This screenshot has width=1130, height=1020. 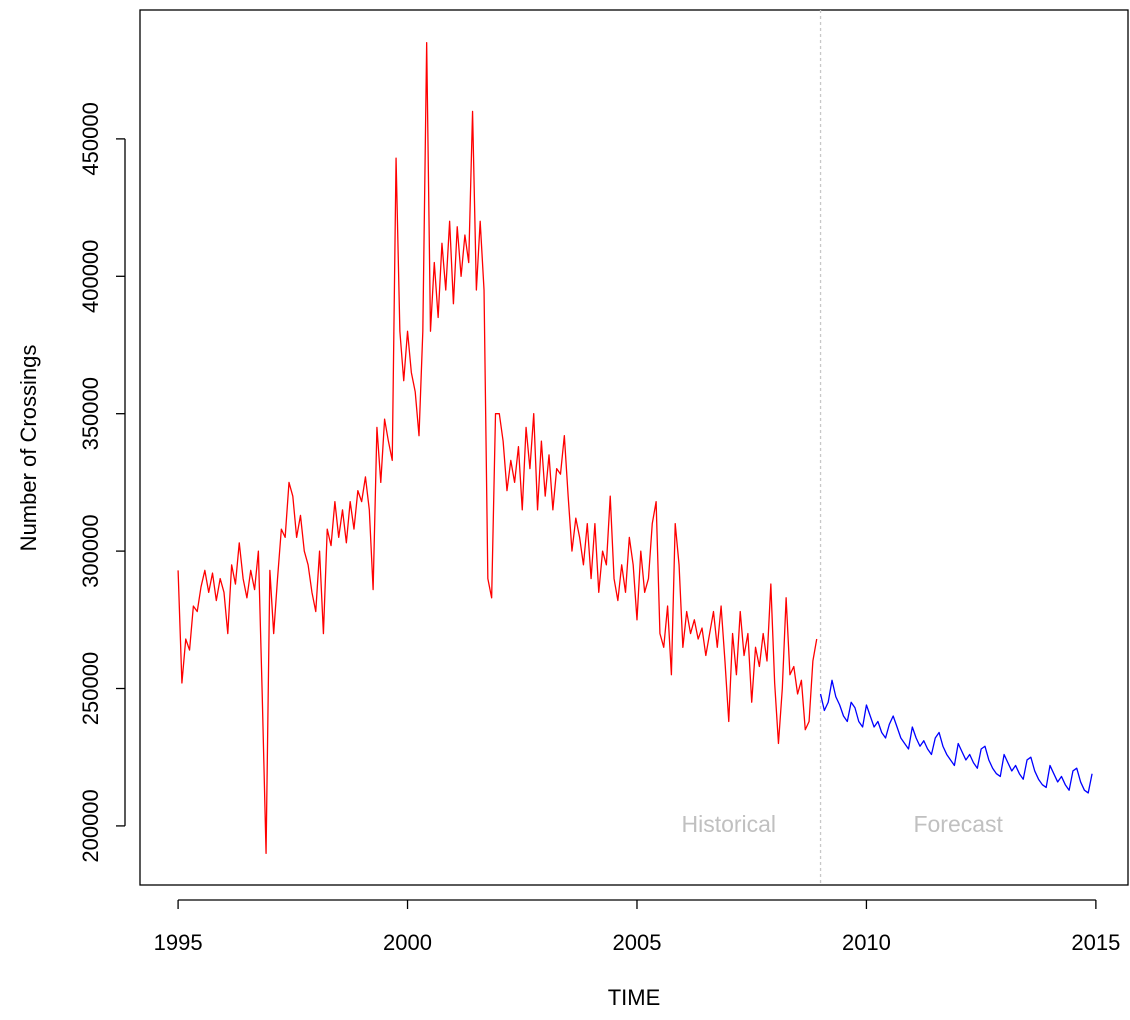 I want to click on y-tick-label: 300000, so click(x=90, y=550).